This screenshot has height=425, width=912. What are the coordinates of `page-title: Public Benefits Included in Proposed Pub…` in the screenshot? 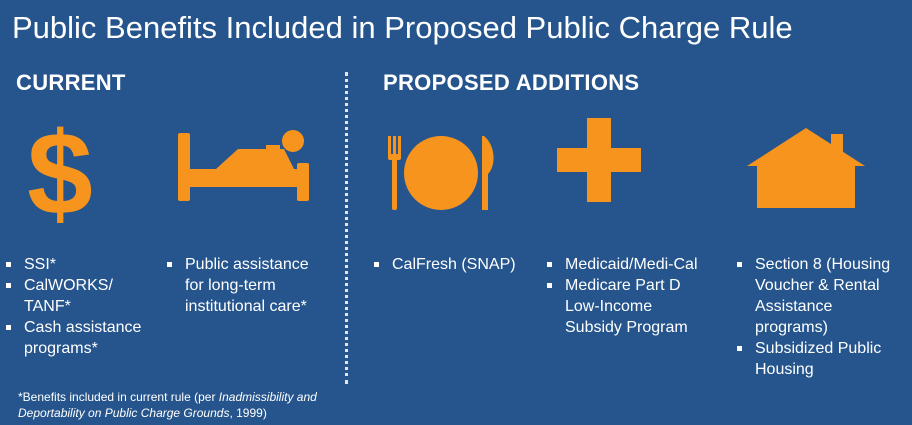 It's located at (402, 27).